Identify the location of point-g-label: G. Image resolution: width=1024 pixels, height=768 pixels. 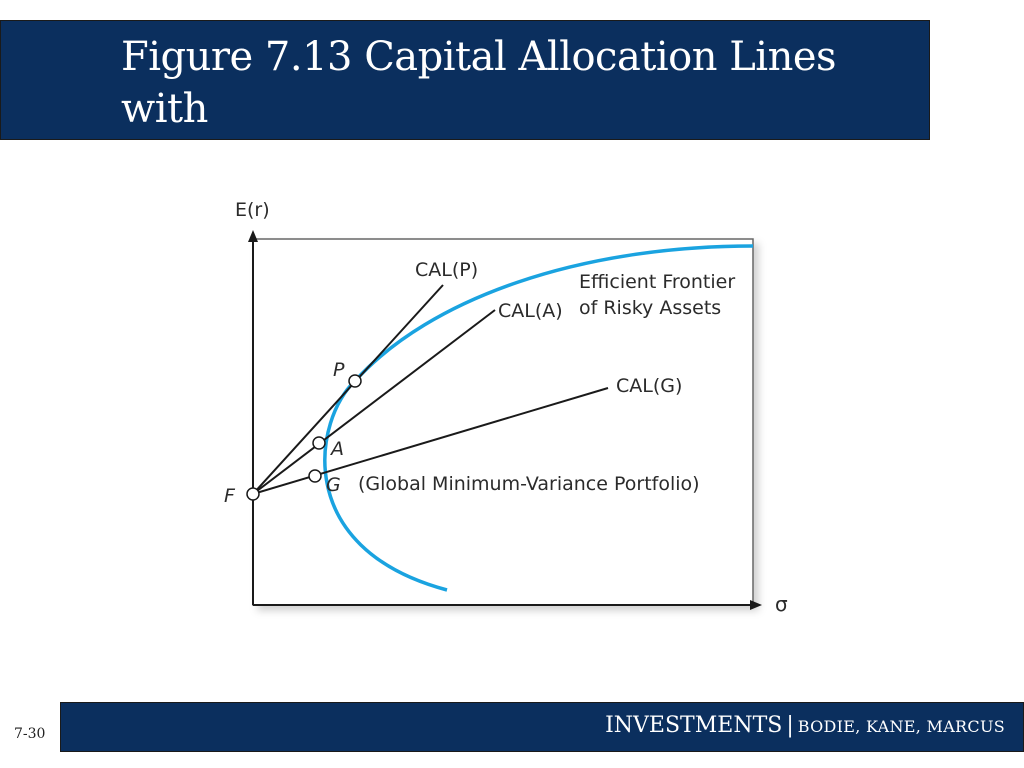
(333, 485).